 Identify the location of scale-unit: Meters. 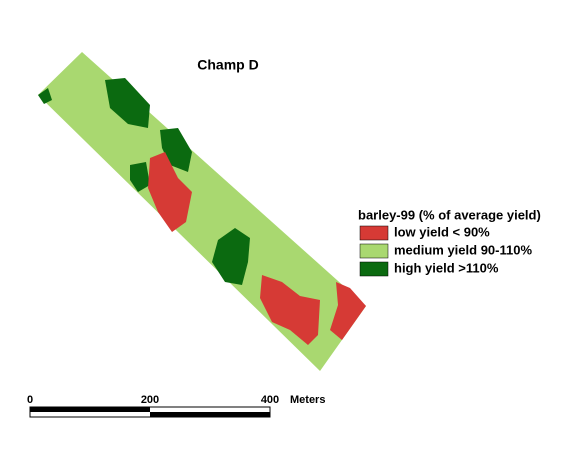
(307, 400).